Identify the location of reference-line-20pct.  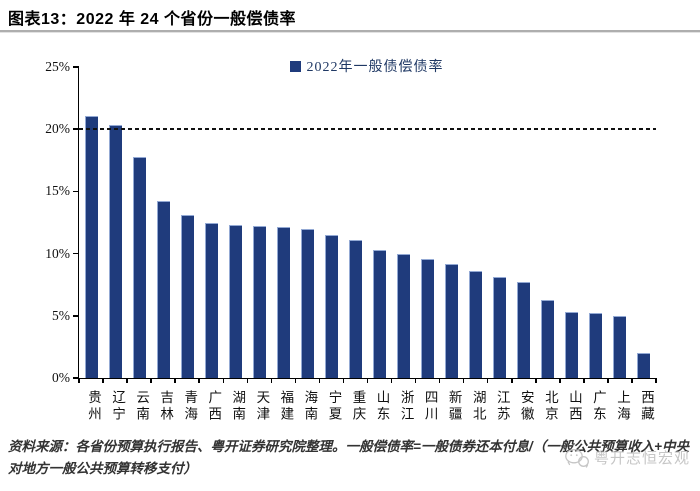
(367, 129).